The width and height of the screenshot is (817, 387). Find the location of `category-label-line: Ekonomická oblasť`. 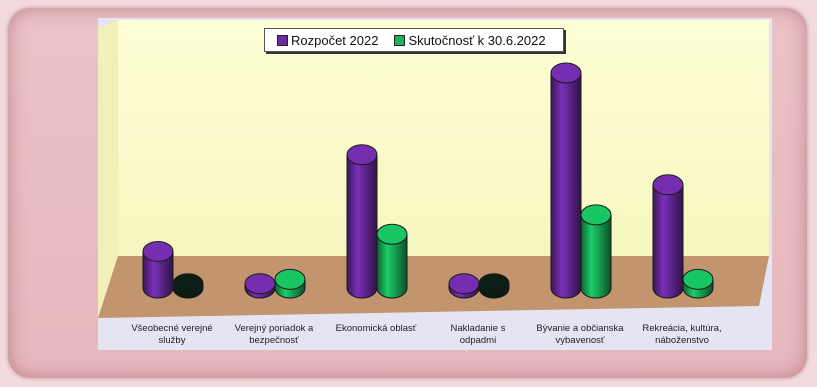

category-label-line: Ekonomická oblasť is located at coordinates (376, 328).